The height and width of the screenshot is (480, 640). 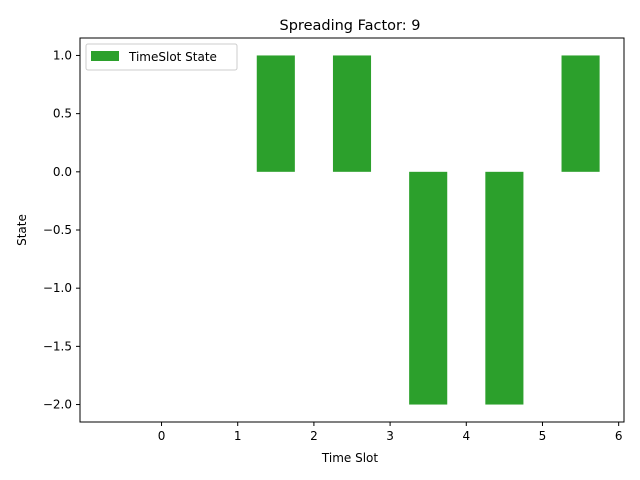 I want to click on x-tick-label: 0, so click(x=162, y=436).